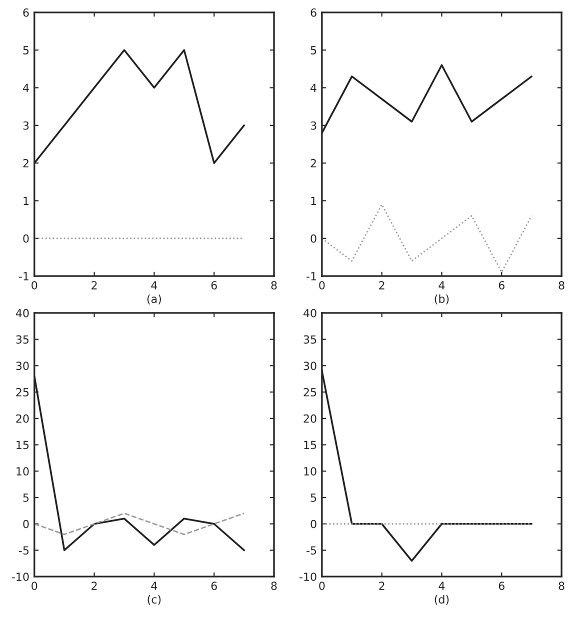 The width and height of the screenshot is (573, 620). I want to click on x-axis-title: (c), so click(154, 600).